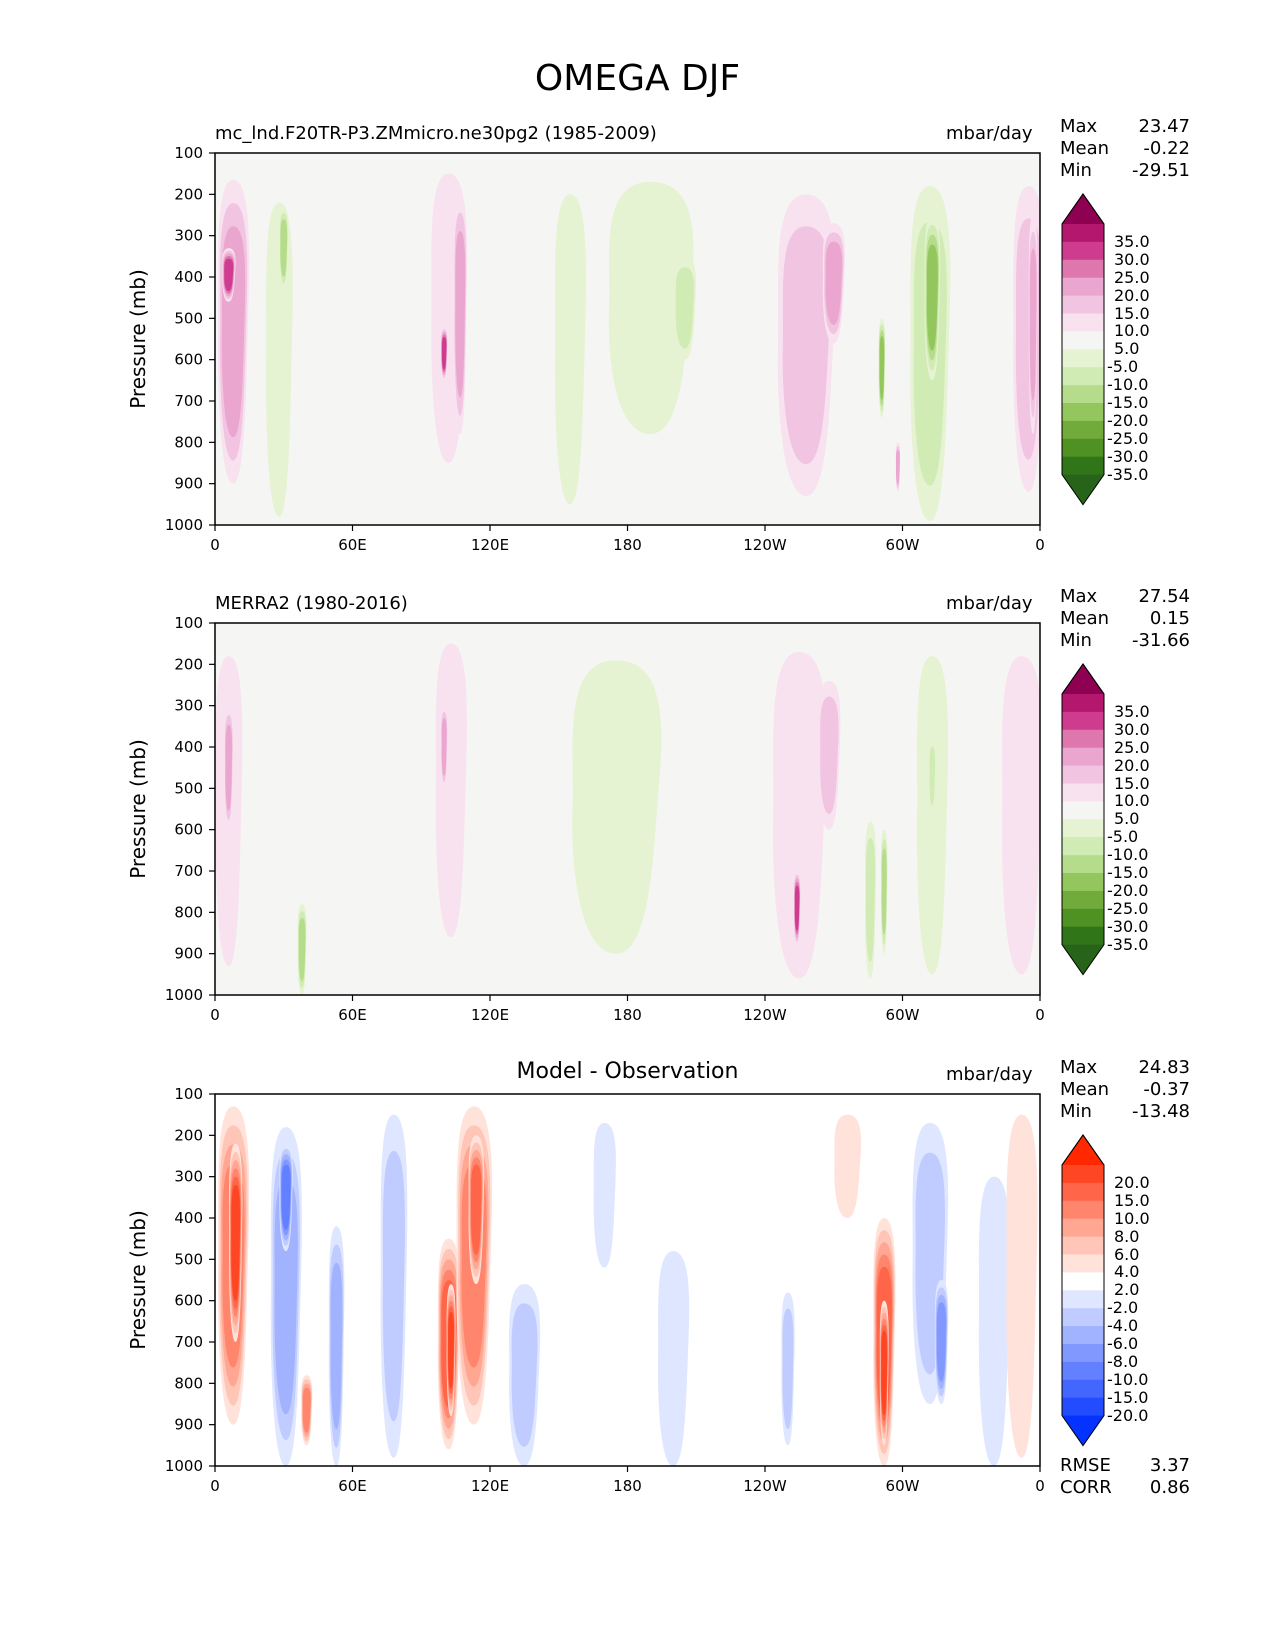  What do you see at coordinates (1079, 1067) in the screenshot?
I see `stat-label: Max` at bounding box center [1079, 1067].